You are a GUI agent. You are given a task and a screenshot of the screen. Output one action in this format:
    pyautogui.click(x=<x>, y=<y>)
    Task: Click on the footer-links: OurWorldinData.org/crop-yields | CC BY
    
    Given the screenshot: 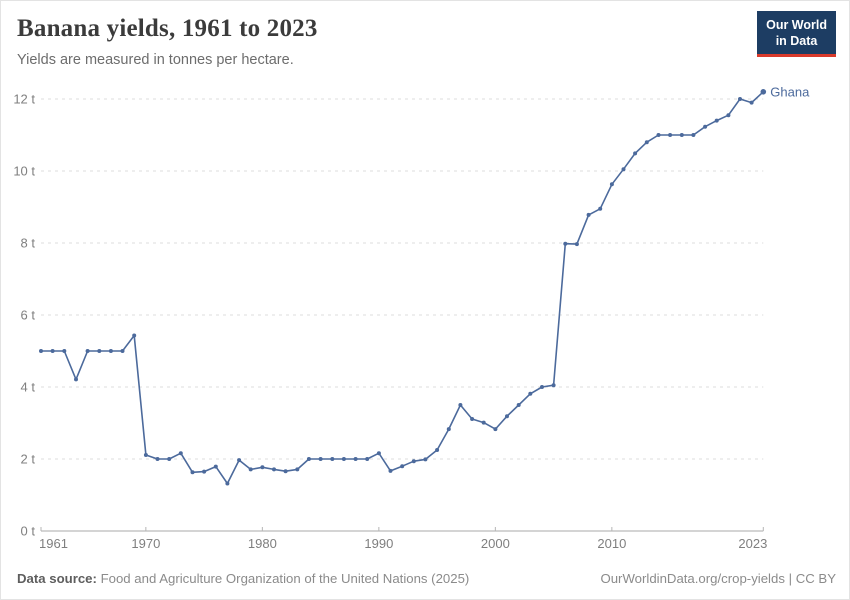 What is the action you would take?
    pyautogui.click(x=718, y=578)
    